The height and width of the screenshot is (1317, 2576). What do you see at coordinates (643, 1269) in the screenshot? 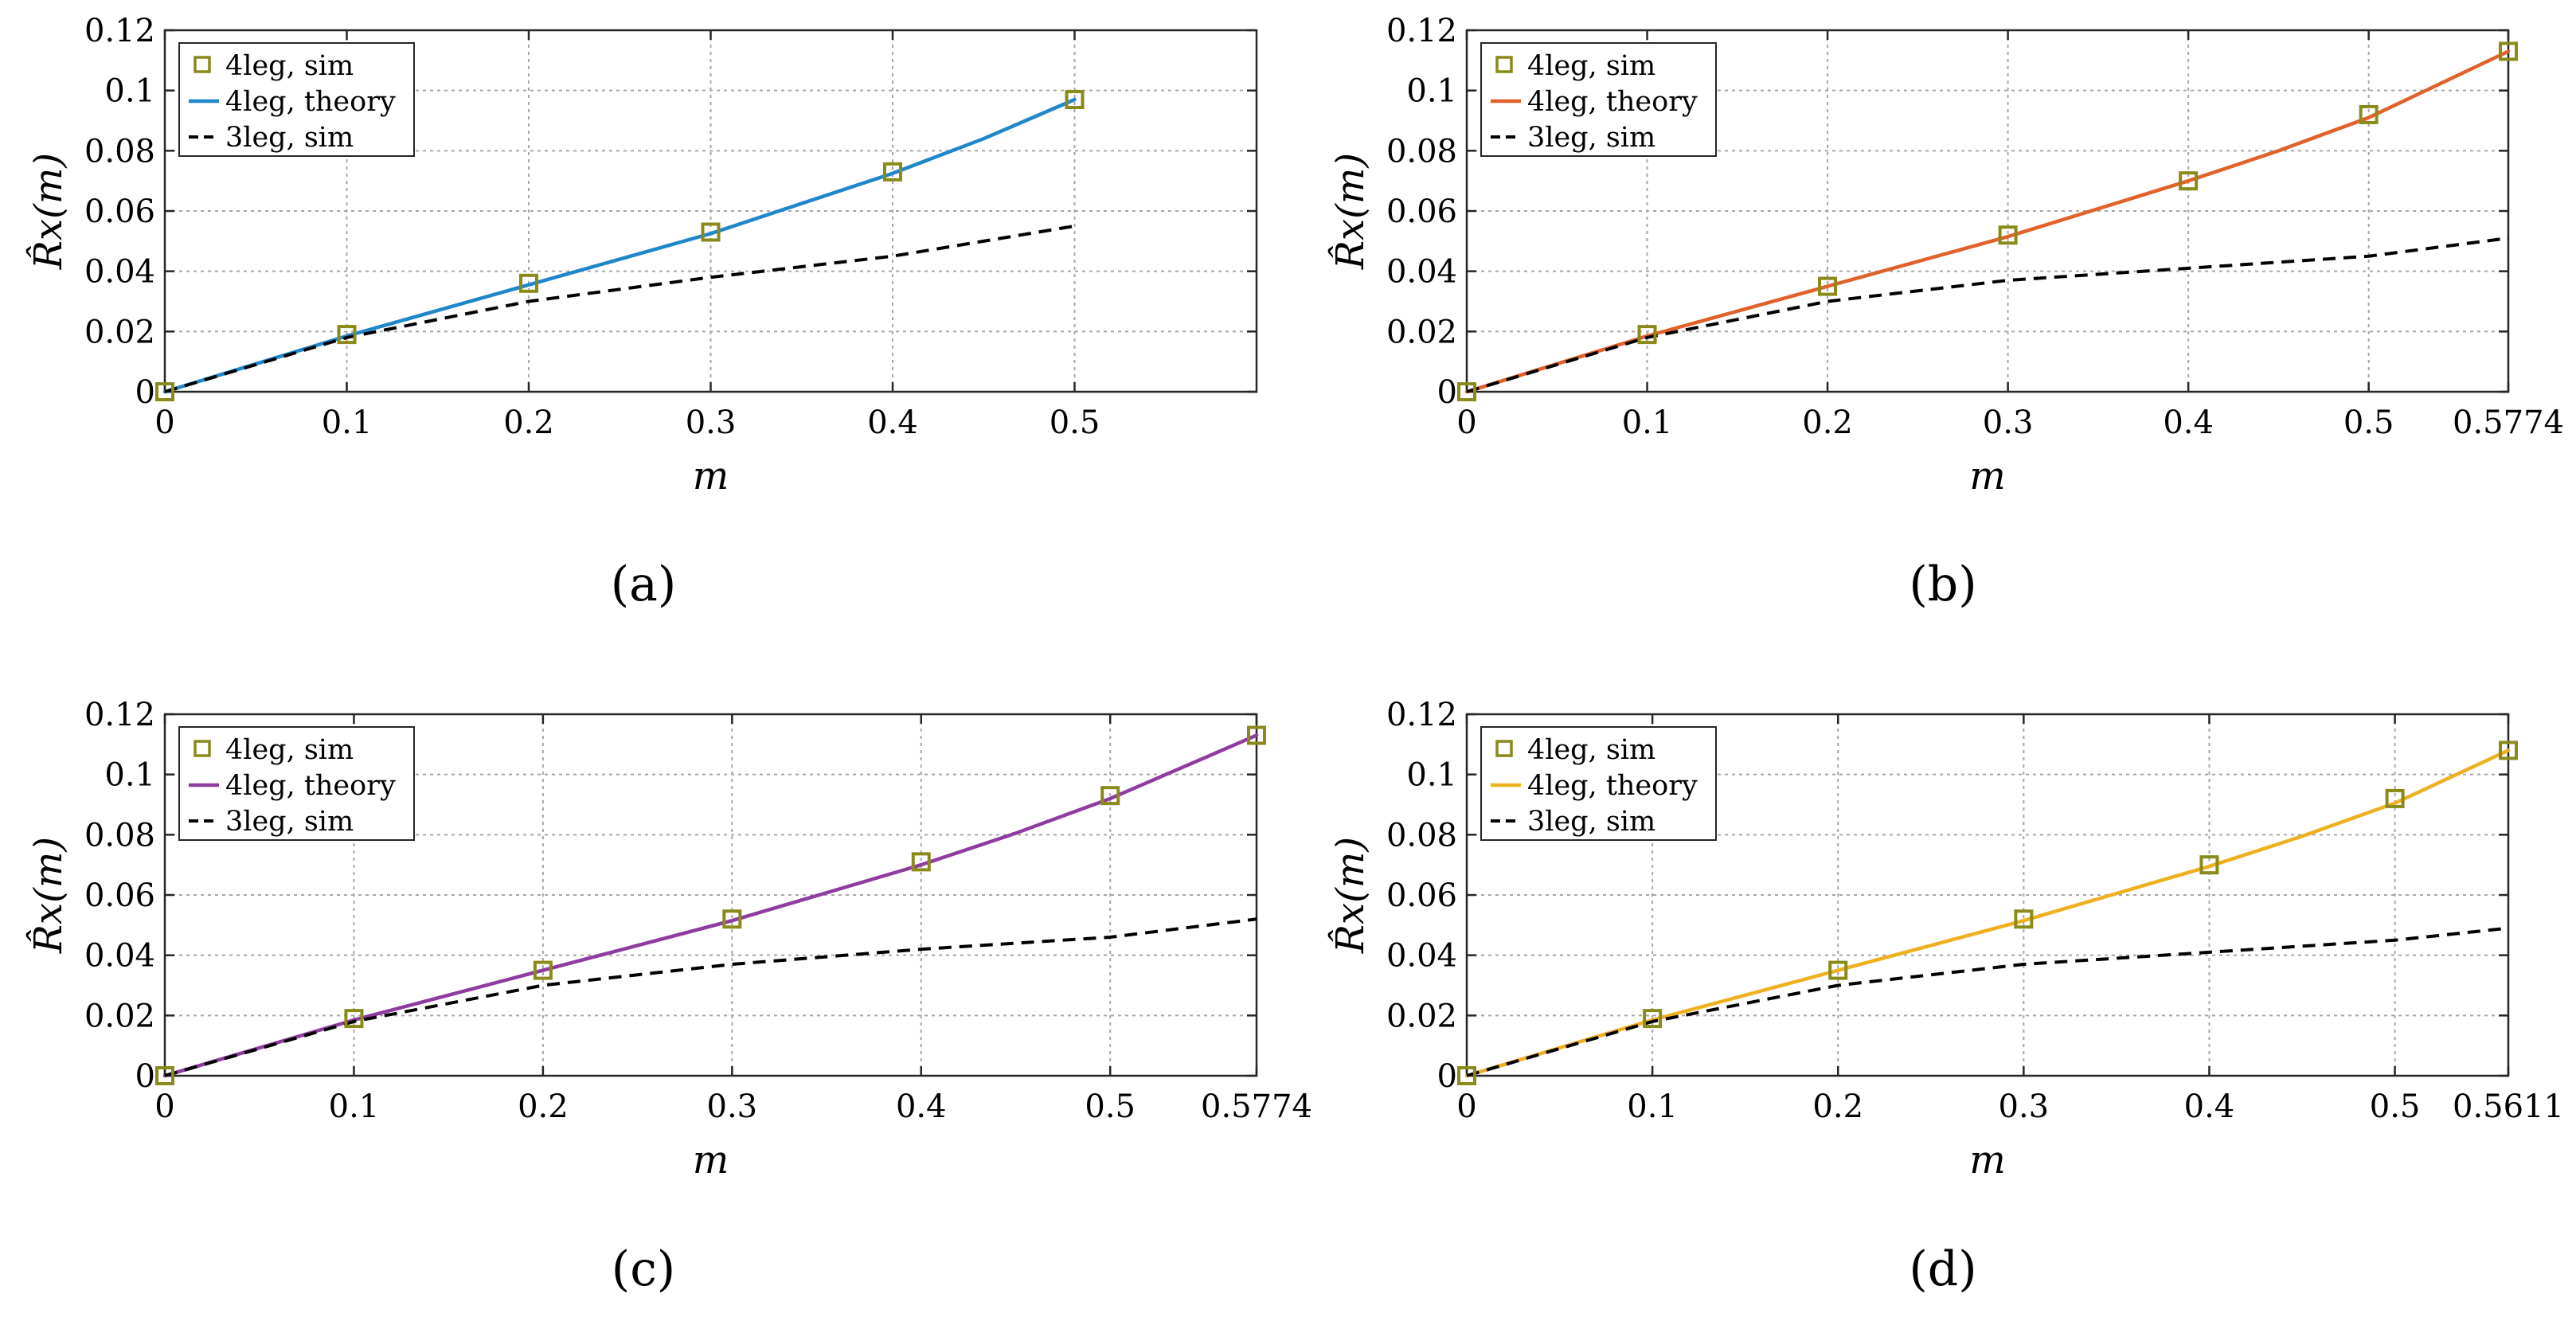
I see `panel-caption: (c)` at bounding box center [643, 1269].